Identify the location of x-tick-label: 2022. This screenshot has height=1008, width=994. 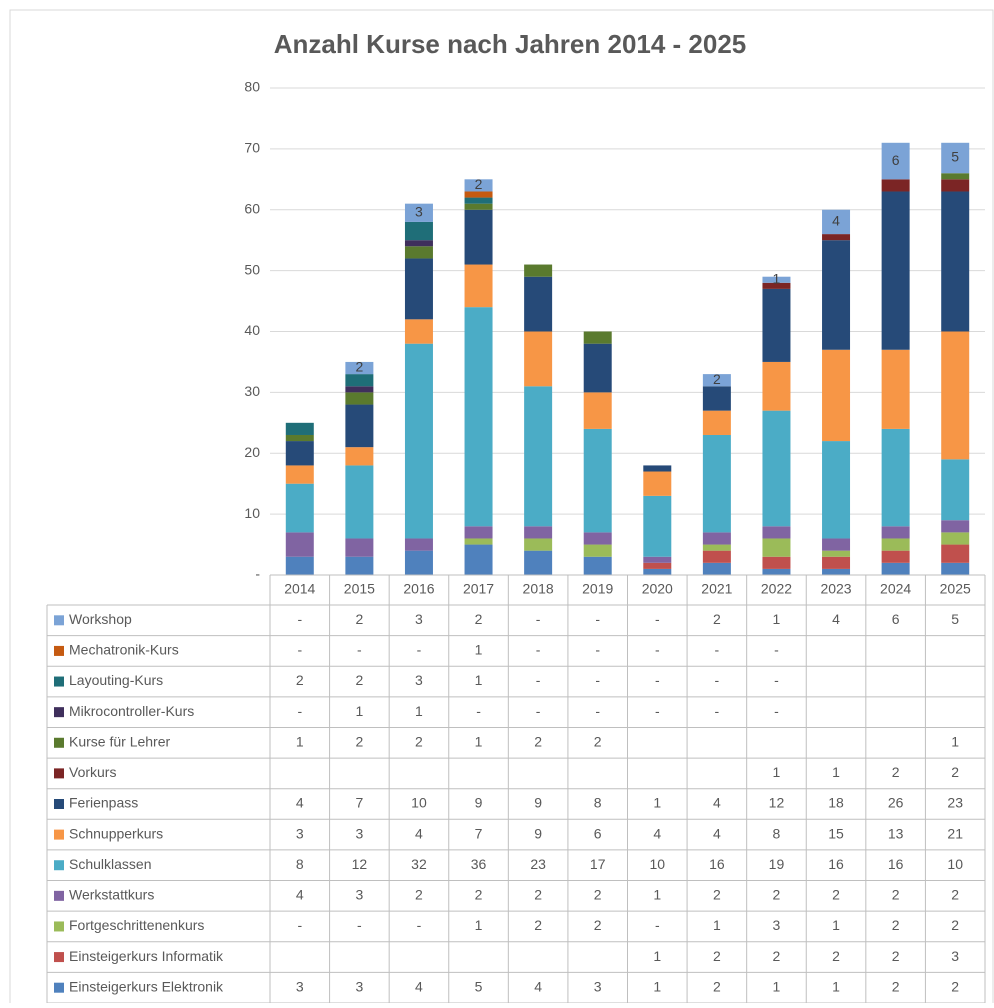
(776, 589).